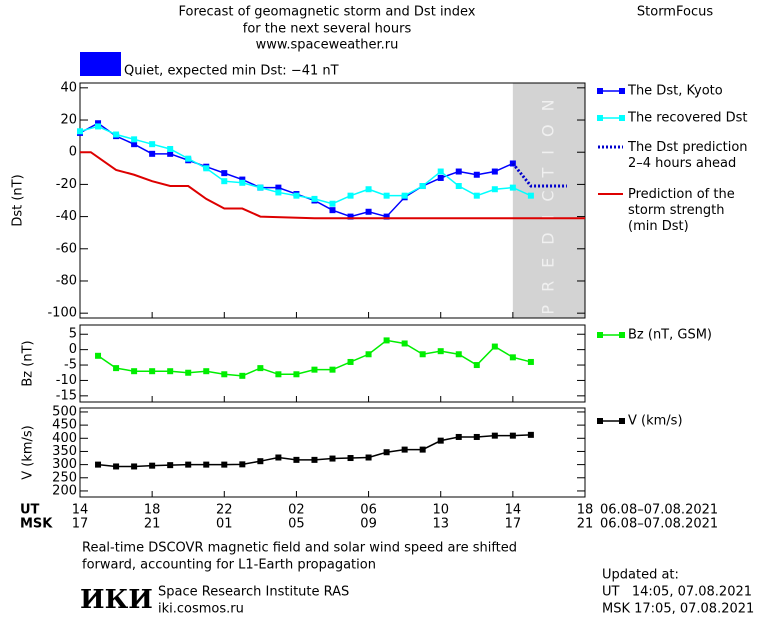  Describe the element at coordinates (368, 524) in the screenshot. I see `x-tick-label: 09` at that location.